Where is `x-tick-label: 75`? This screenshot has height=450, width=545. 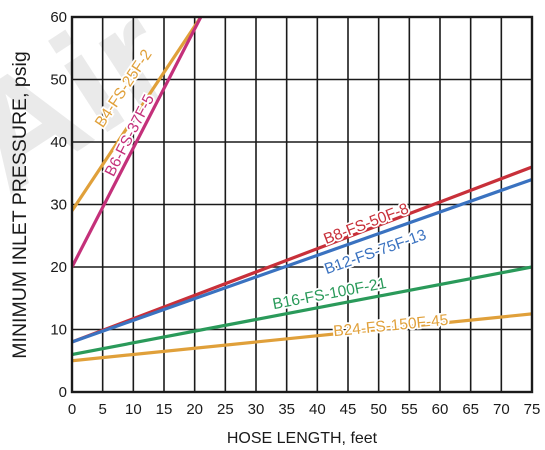
x-tick-label: 75 is located at coordinates (532, 409).